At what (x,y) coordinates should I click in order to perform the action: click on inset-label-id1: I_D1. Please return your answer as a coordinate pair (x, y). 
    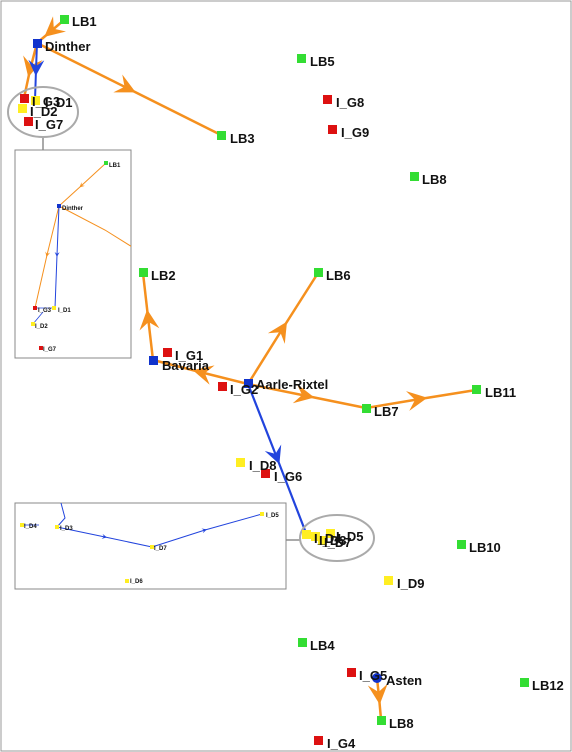
    Looking at the image, I should click on (64, 311).